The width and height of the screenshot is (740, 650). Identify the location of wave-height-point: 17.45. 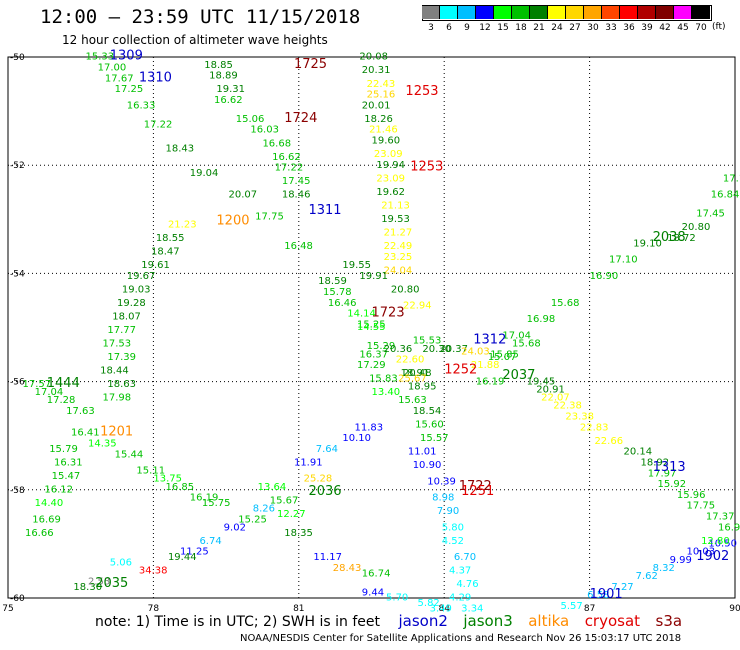
(296, 181).